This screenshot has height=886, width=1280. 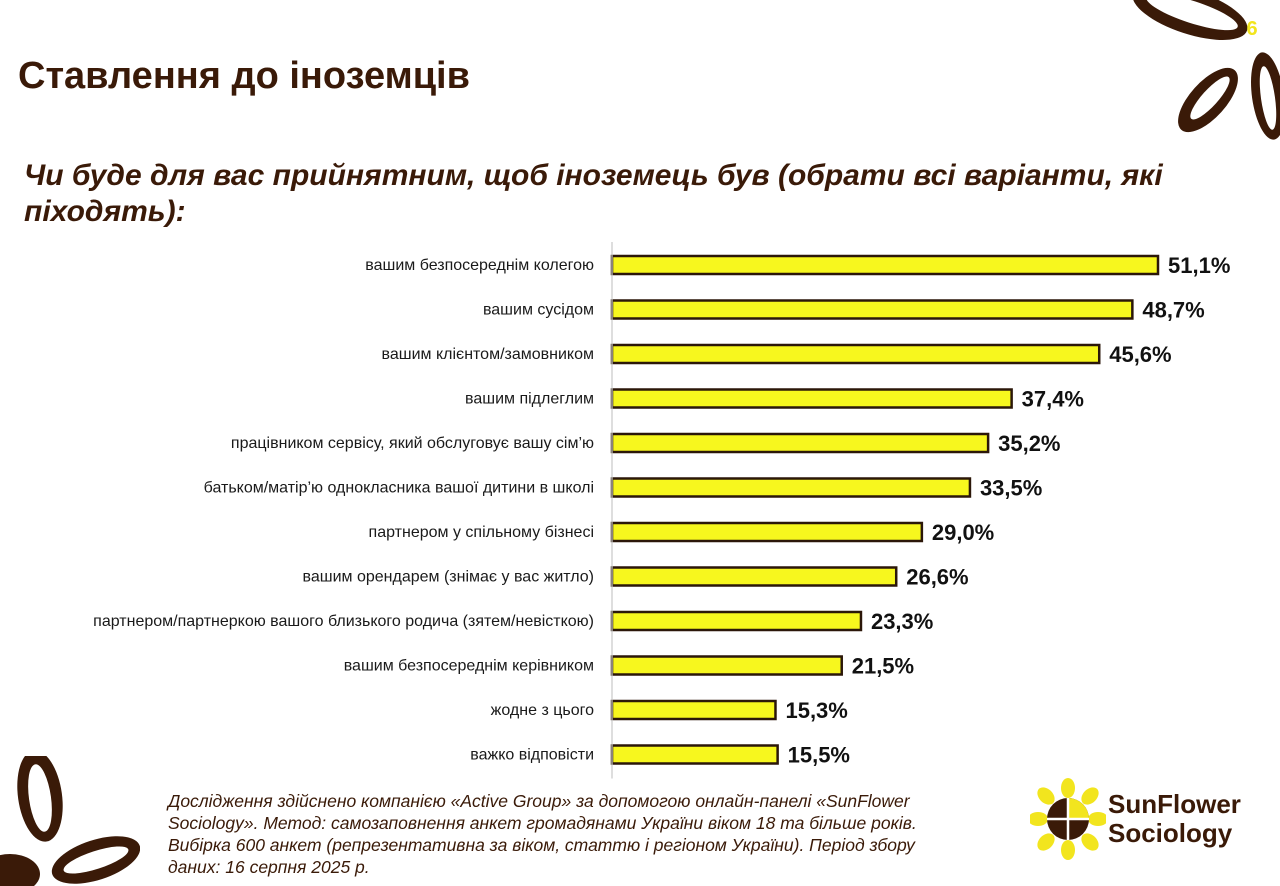 What do you see at coordinates (488, 354) in the screenshot?
I see `category-label: вашим клієнтом/замовником` at bounding box center [488, 354].